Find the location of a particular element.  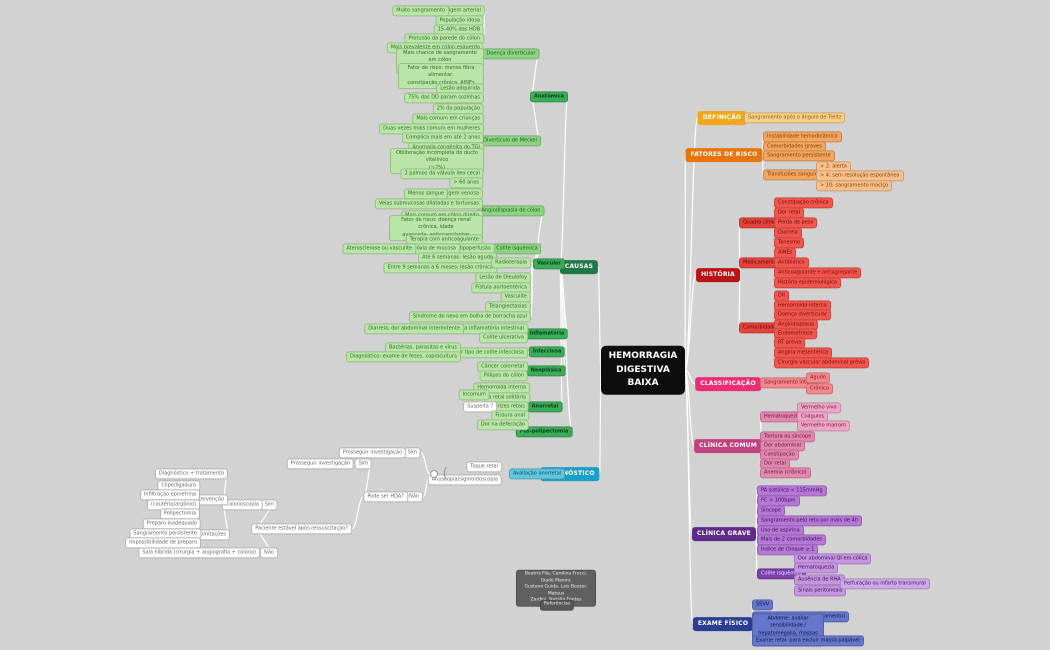

classificacao: CLASSIFICAÇÃO is located at coordinates (728, 384).